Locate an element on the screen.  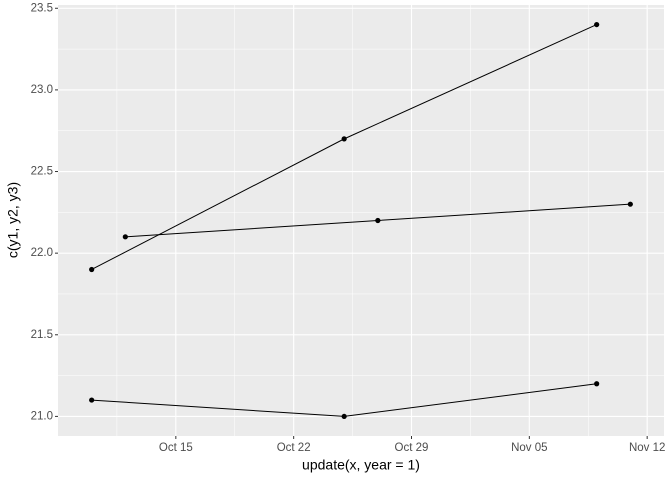
y-tick-label: 23.0 is located at coordinates (42, 90).